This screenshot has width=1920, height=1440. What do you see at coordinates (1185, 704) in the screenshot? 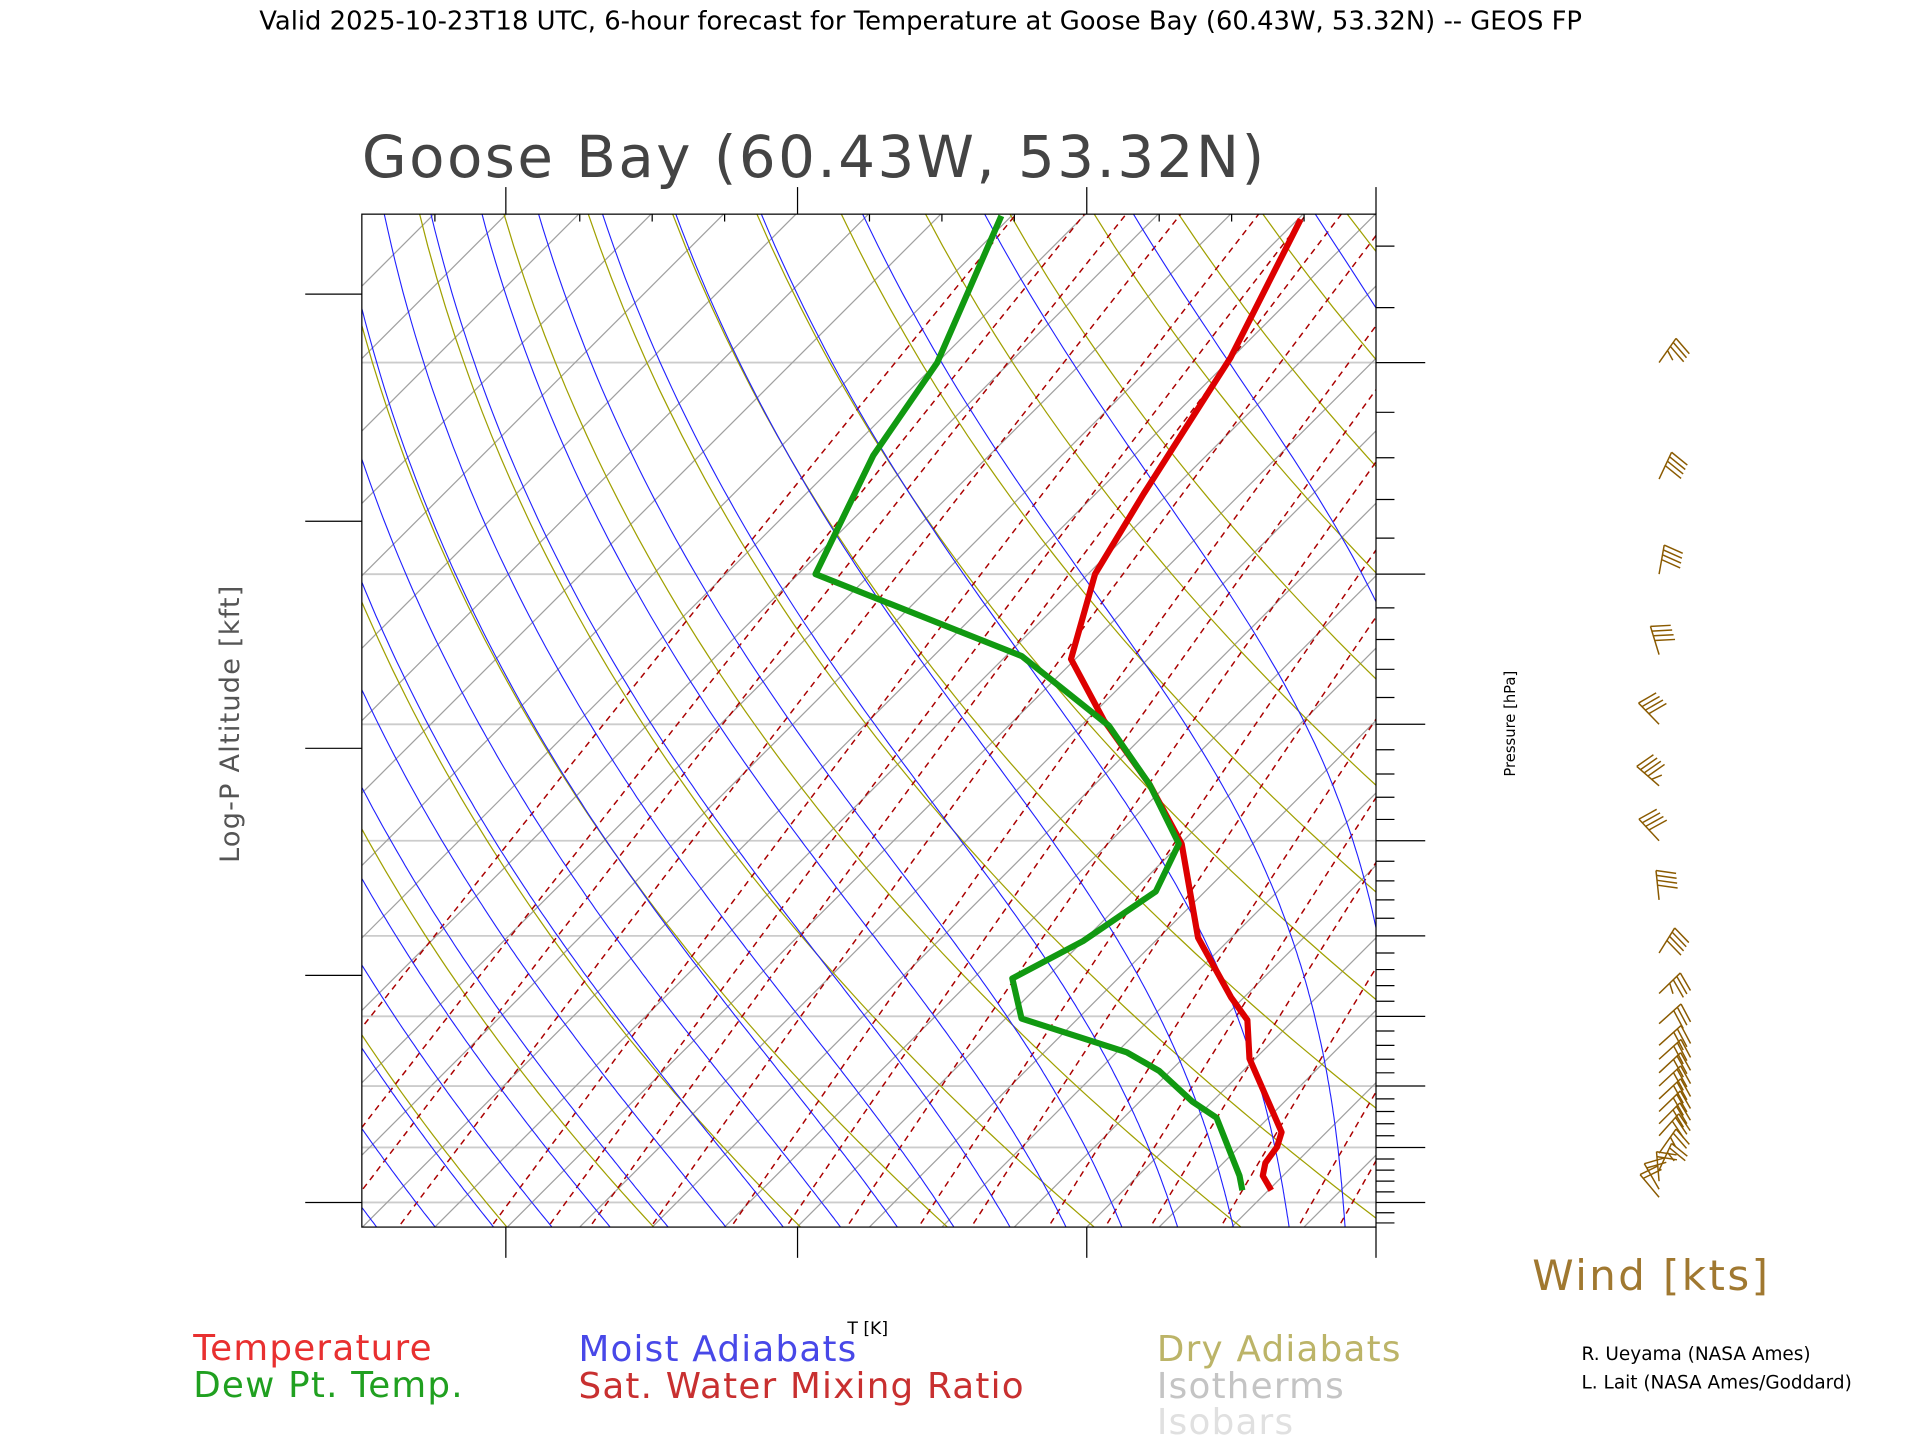
I see `temperature-line` at bounding box center [1185, 704].